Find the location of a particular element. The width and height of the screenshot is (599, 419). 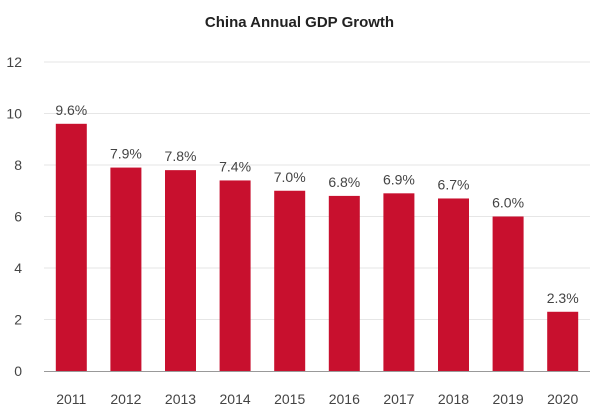

y-tick-label: 10 is located at coordinates (14, 114).